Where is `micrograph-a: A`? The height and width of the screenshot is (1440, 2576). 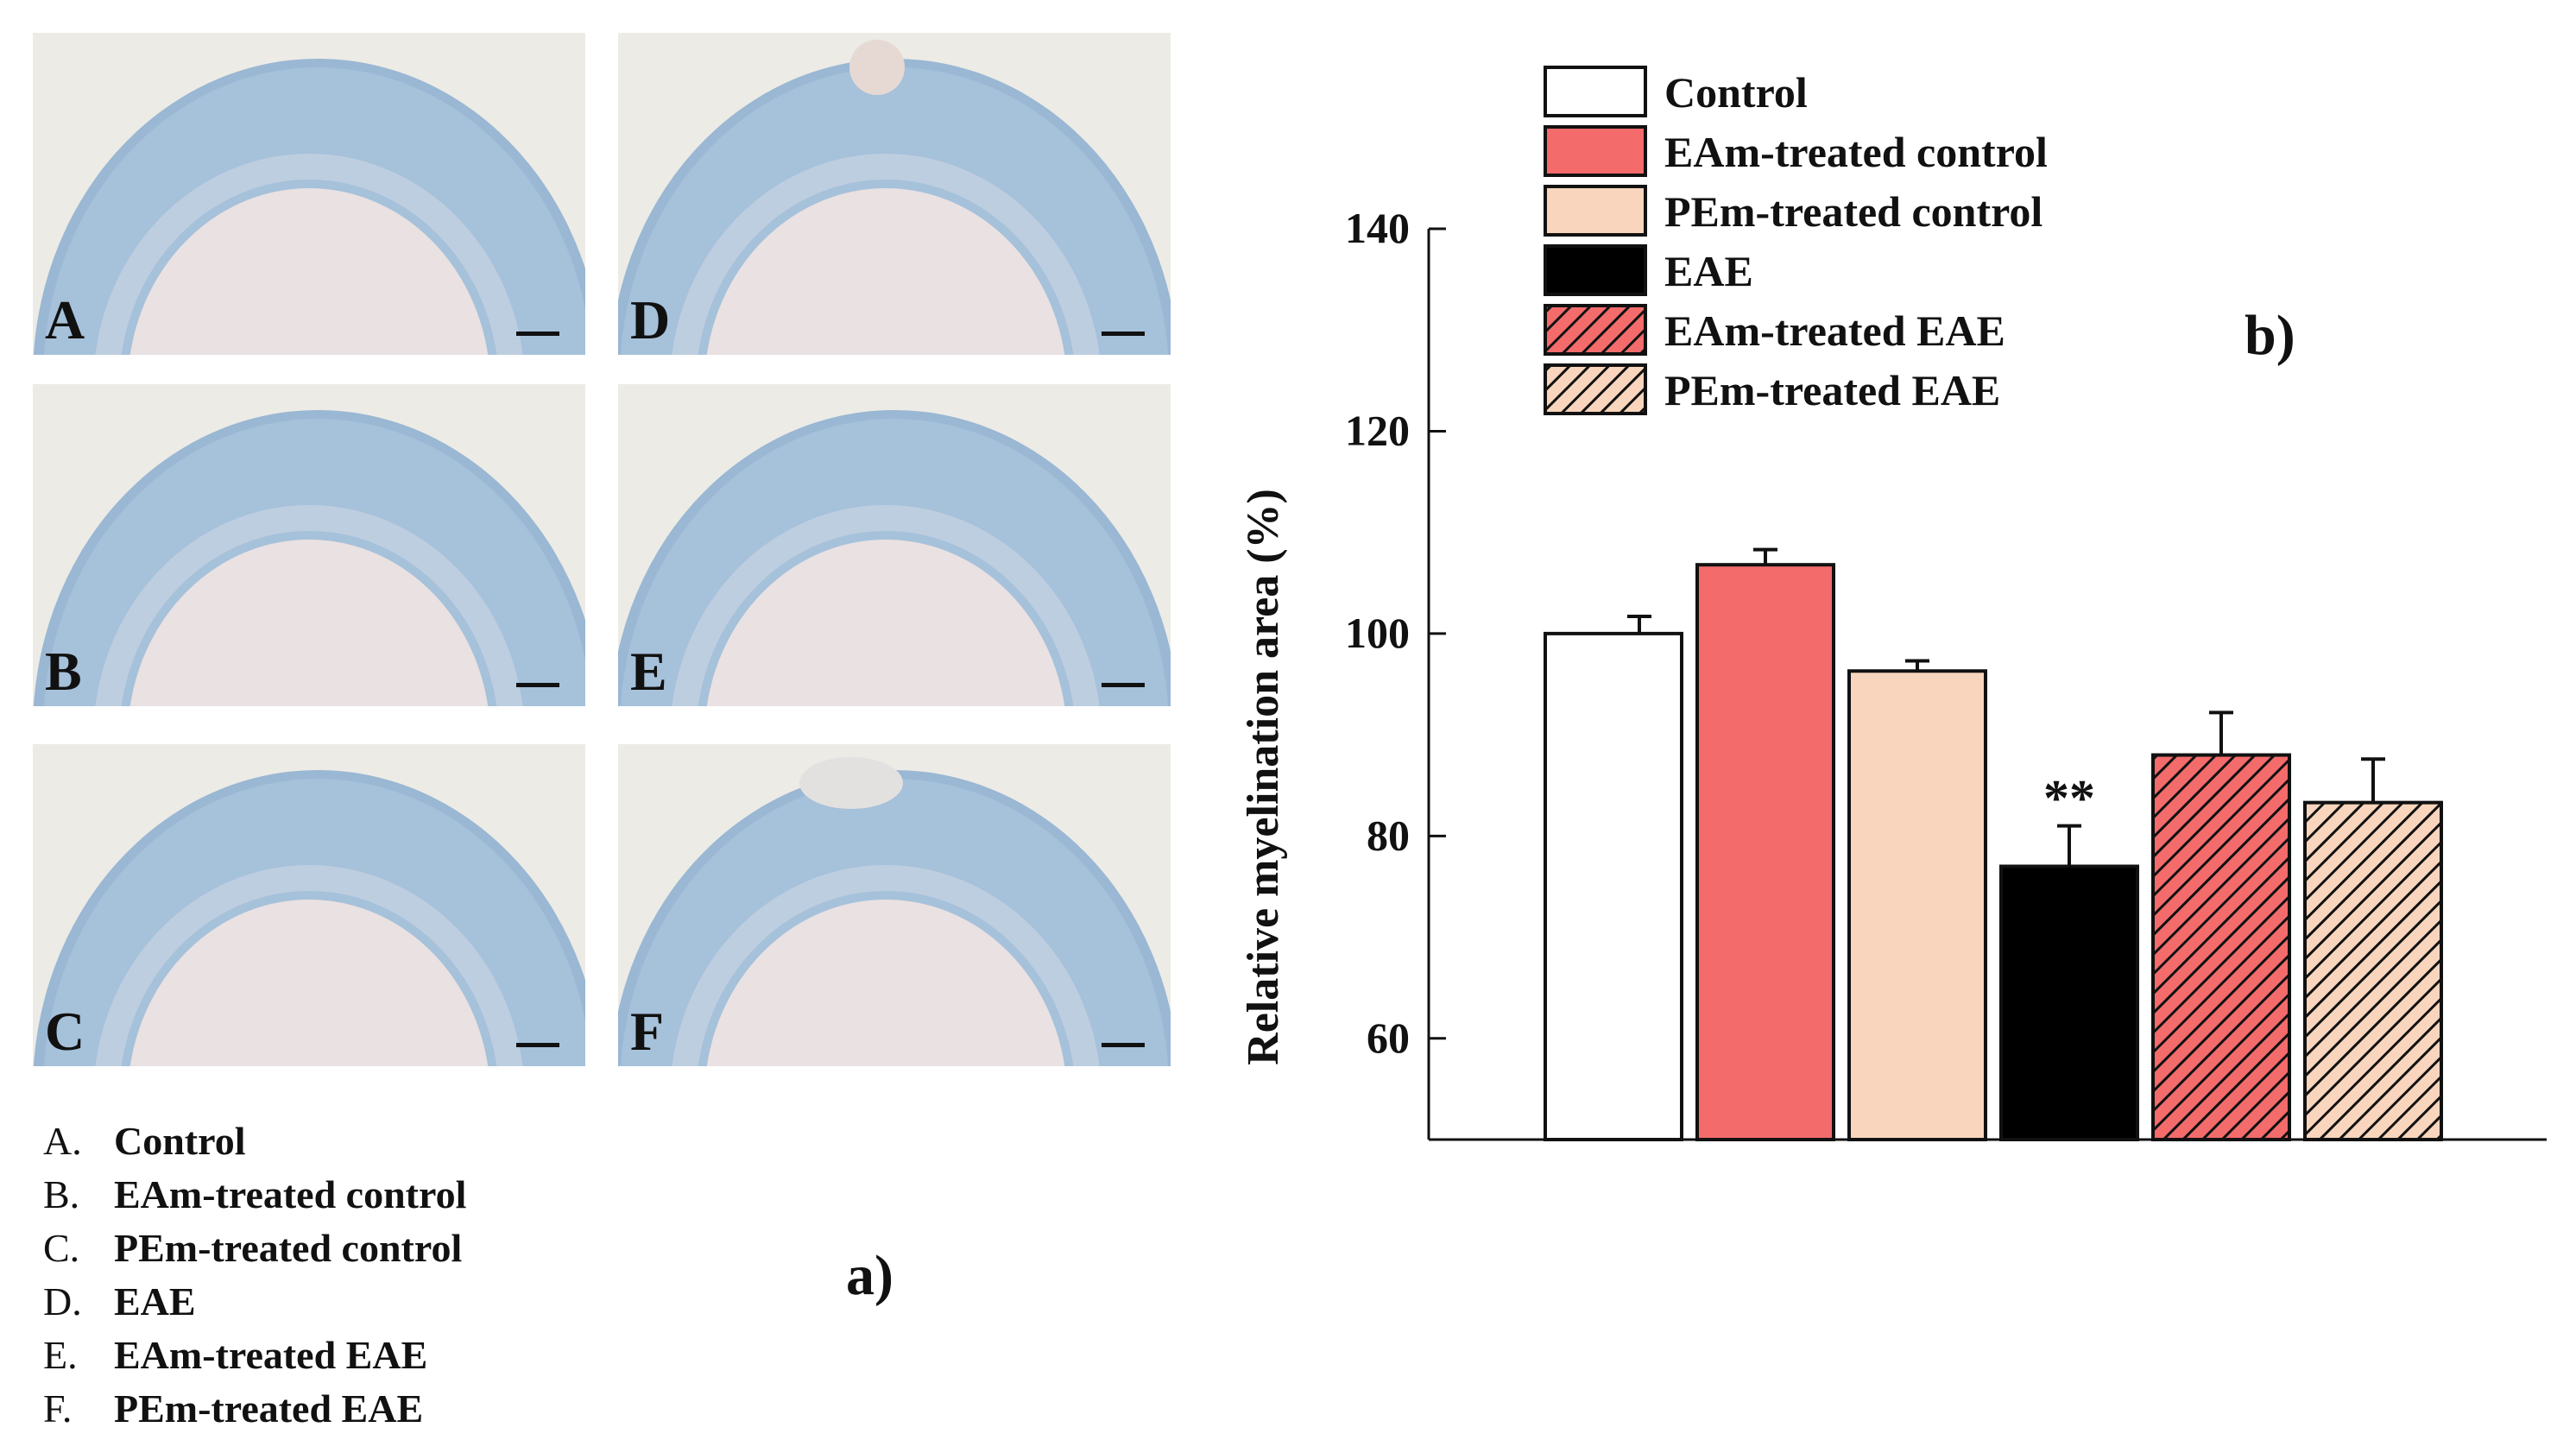
micrograph-a: A is located at coordinates (309, 194).